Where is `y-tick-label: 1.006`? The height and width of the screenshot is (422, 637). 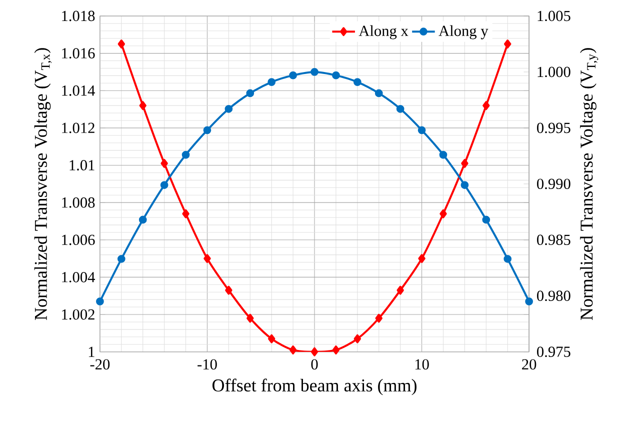
y-tick-label: 1.006 is located at coordinates (78, 240).